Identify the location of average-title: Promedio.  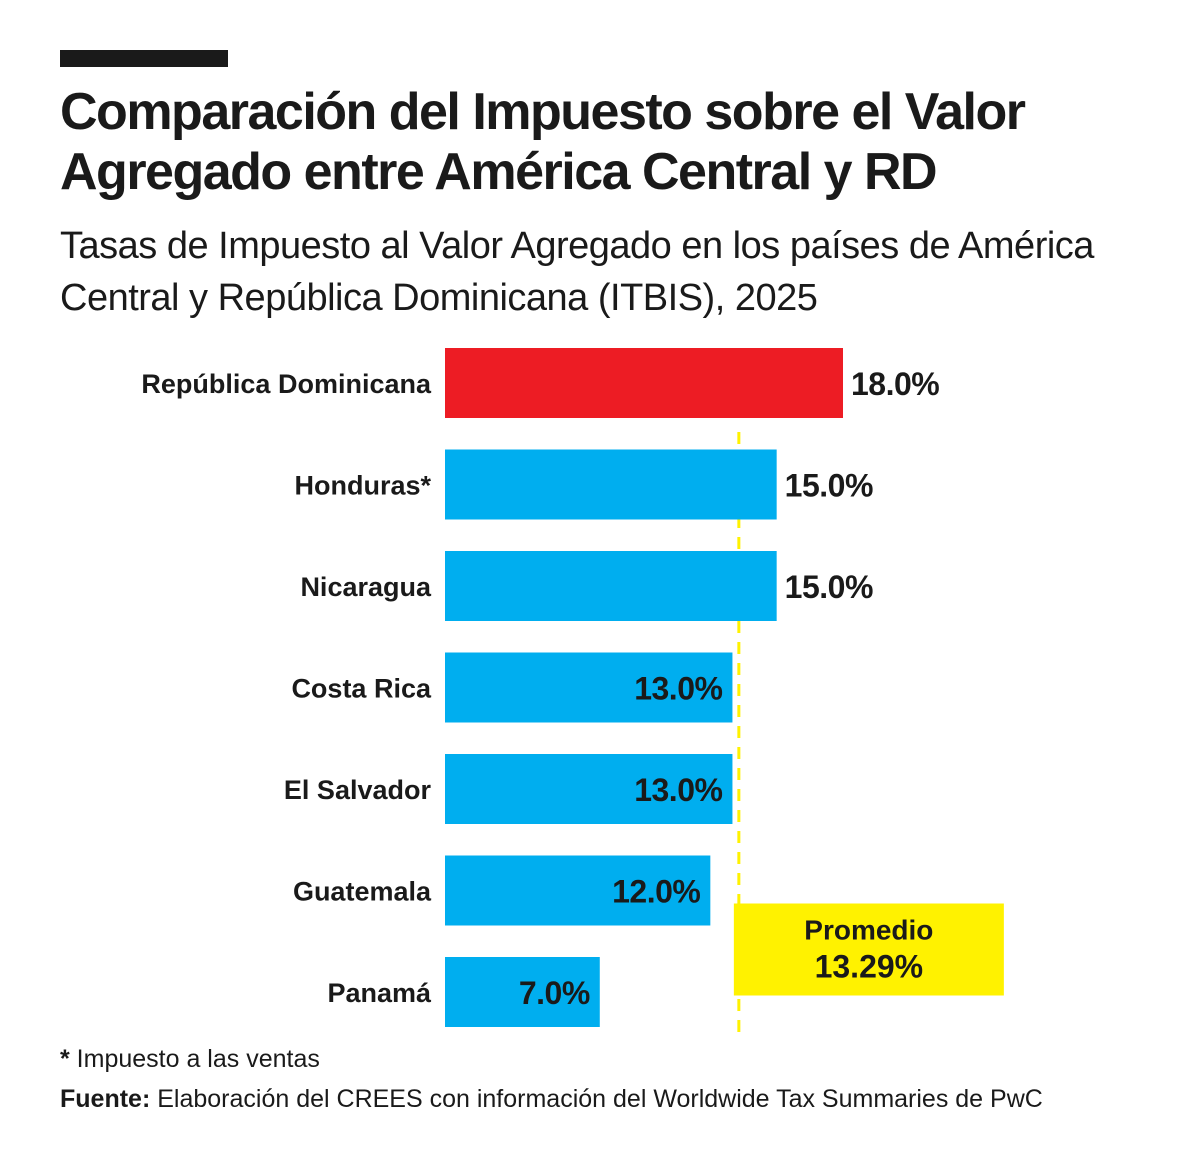
(868, 930).